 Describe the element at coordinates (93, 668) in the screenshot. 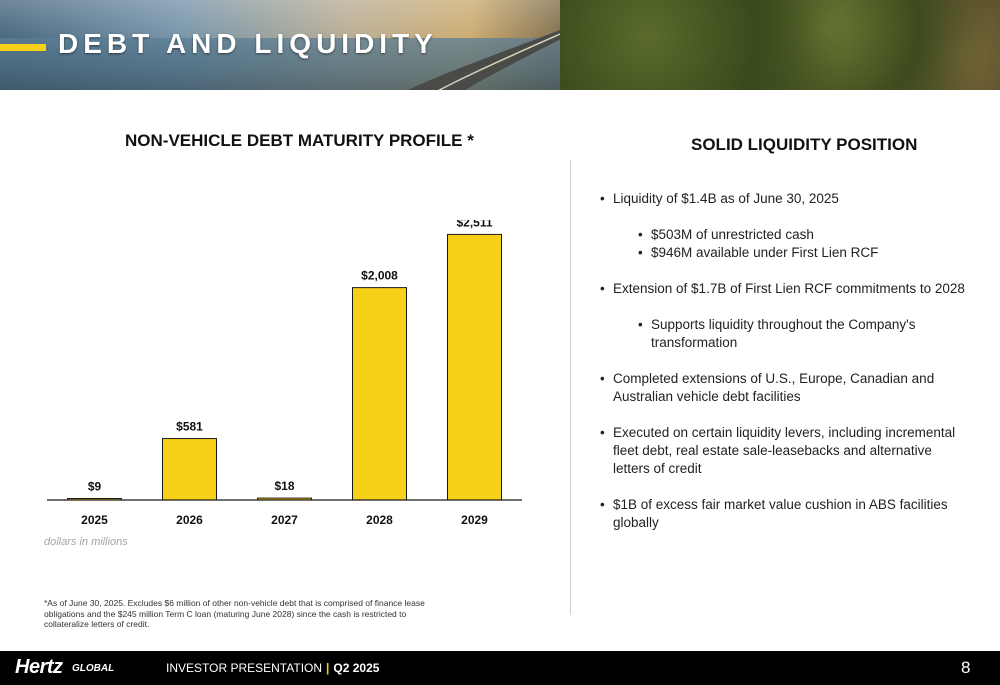

I see `hertz-logo-suffix: GLOBAL` at that location.